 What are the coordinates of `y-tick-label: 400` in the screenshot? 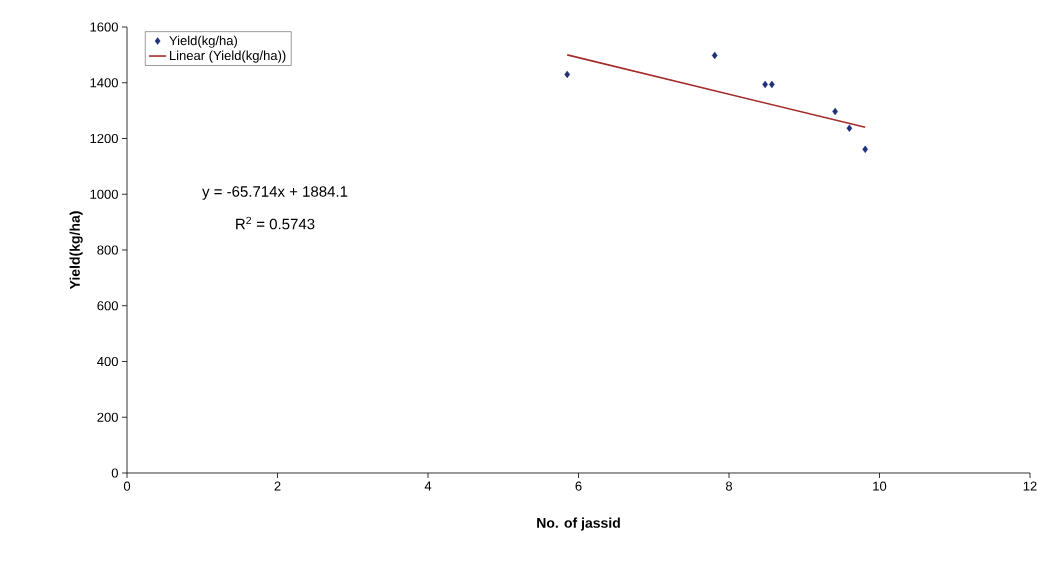 It's located at (107, 361).